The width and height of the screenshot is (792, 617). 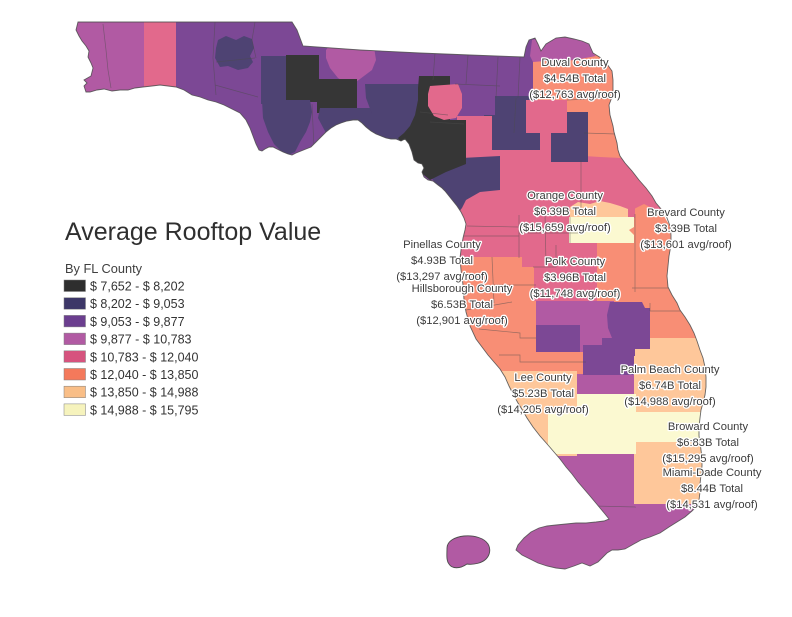 What do you see at coordinates (575, 278) in the screenshot?
I see `svg-text: $3.96B Total` at bounding box center [575, 278].